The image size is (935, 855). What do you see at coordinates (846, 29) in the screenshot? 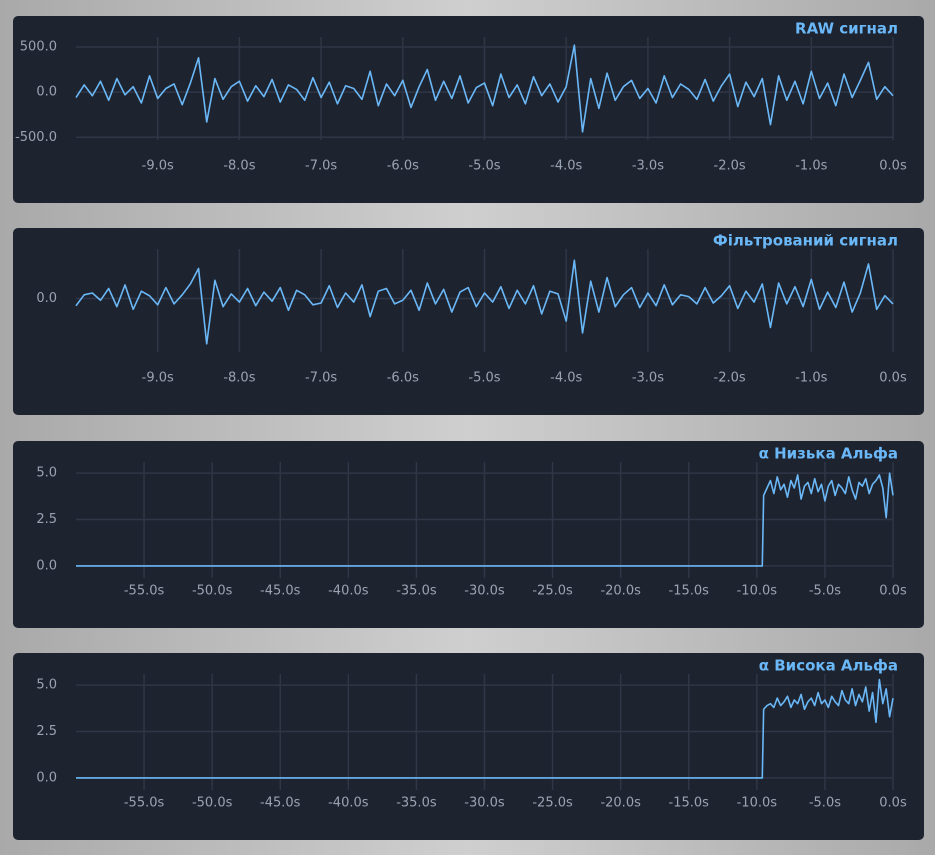
I see `chart-title: RAW сигнал` at bounding box center [846, 29].